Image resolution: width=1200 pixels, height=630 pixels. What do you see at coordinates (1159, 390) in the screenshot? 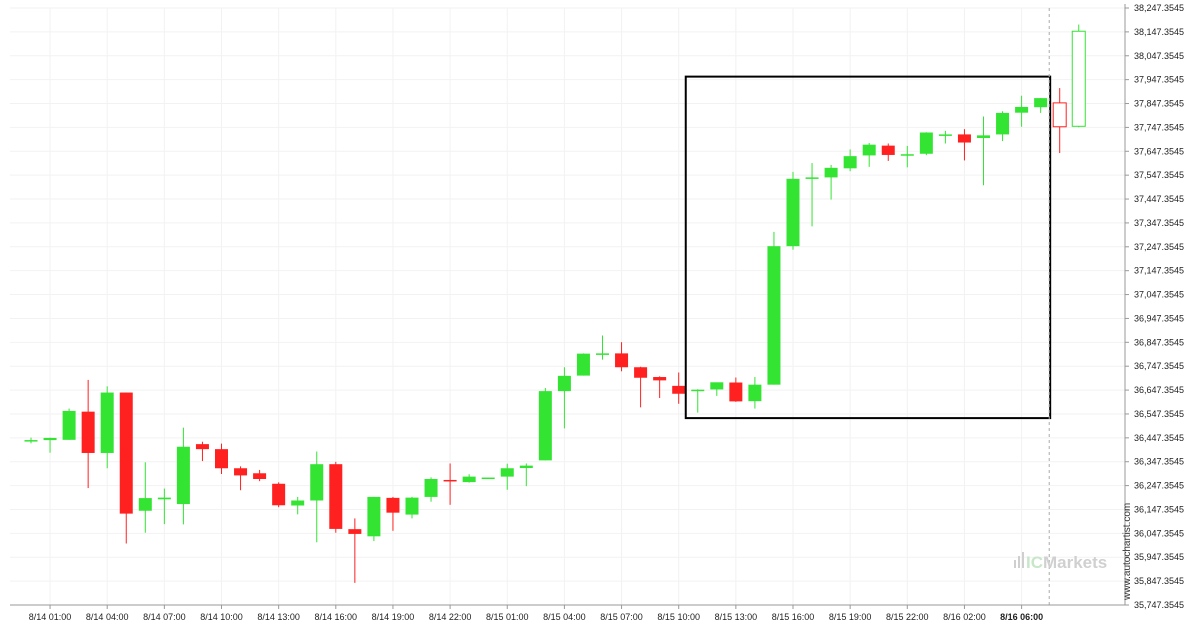
I see `y-tick-label: 36,647.3545` at bounding box center [1159, 390].